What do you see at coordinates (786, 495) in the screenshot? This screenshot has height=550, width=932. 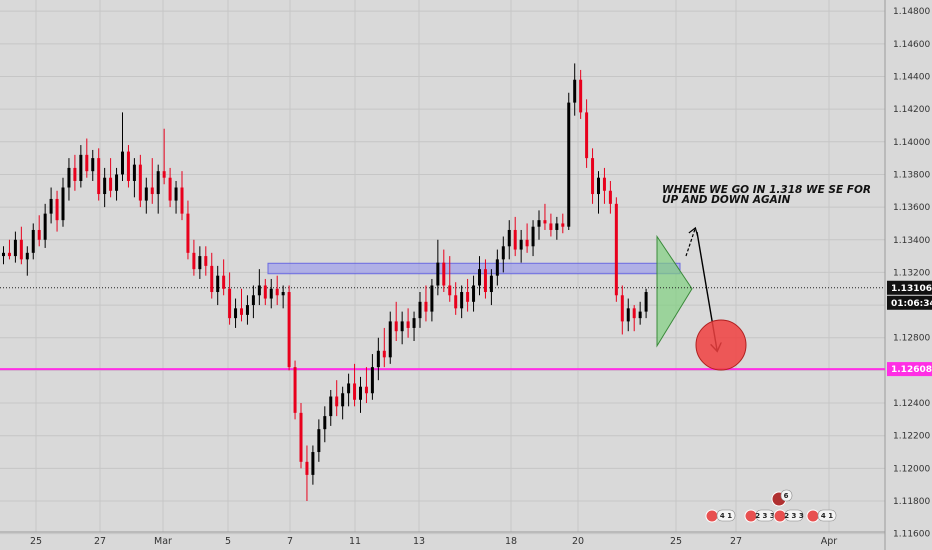 I see `event-count-badge` at bounding box center [786, 495].